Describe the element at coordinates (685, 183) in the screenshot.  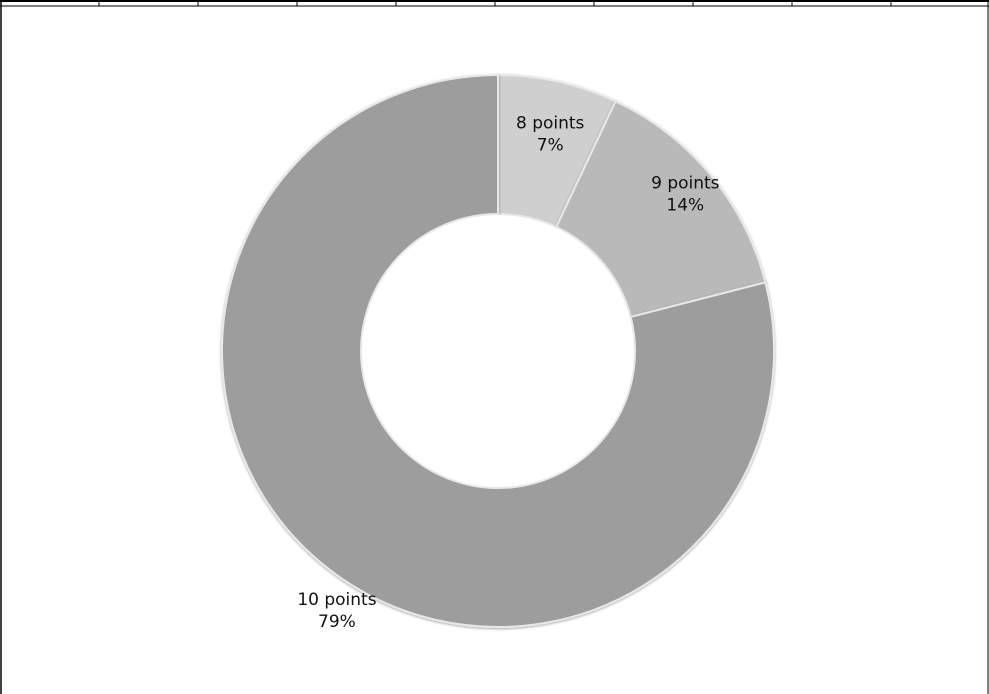
I see `slice-label-9-points: 9 points` at that location.